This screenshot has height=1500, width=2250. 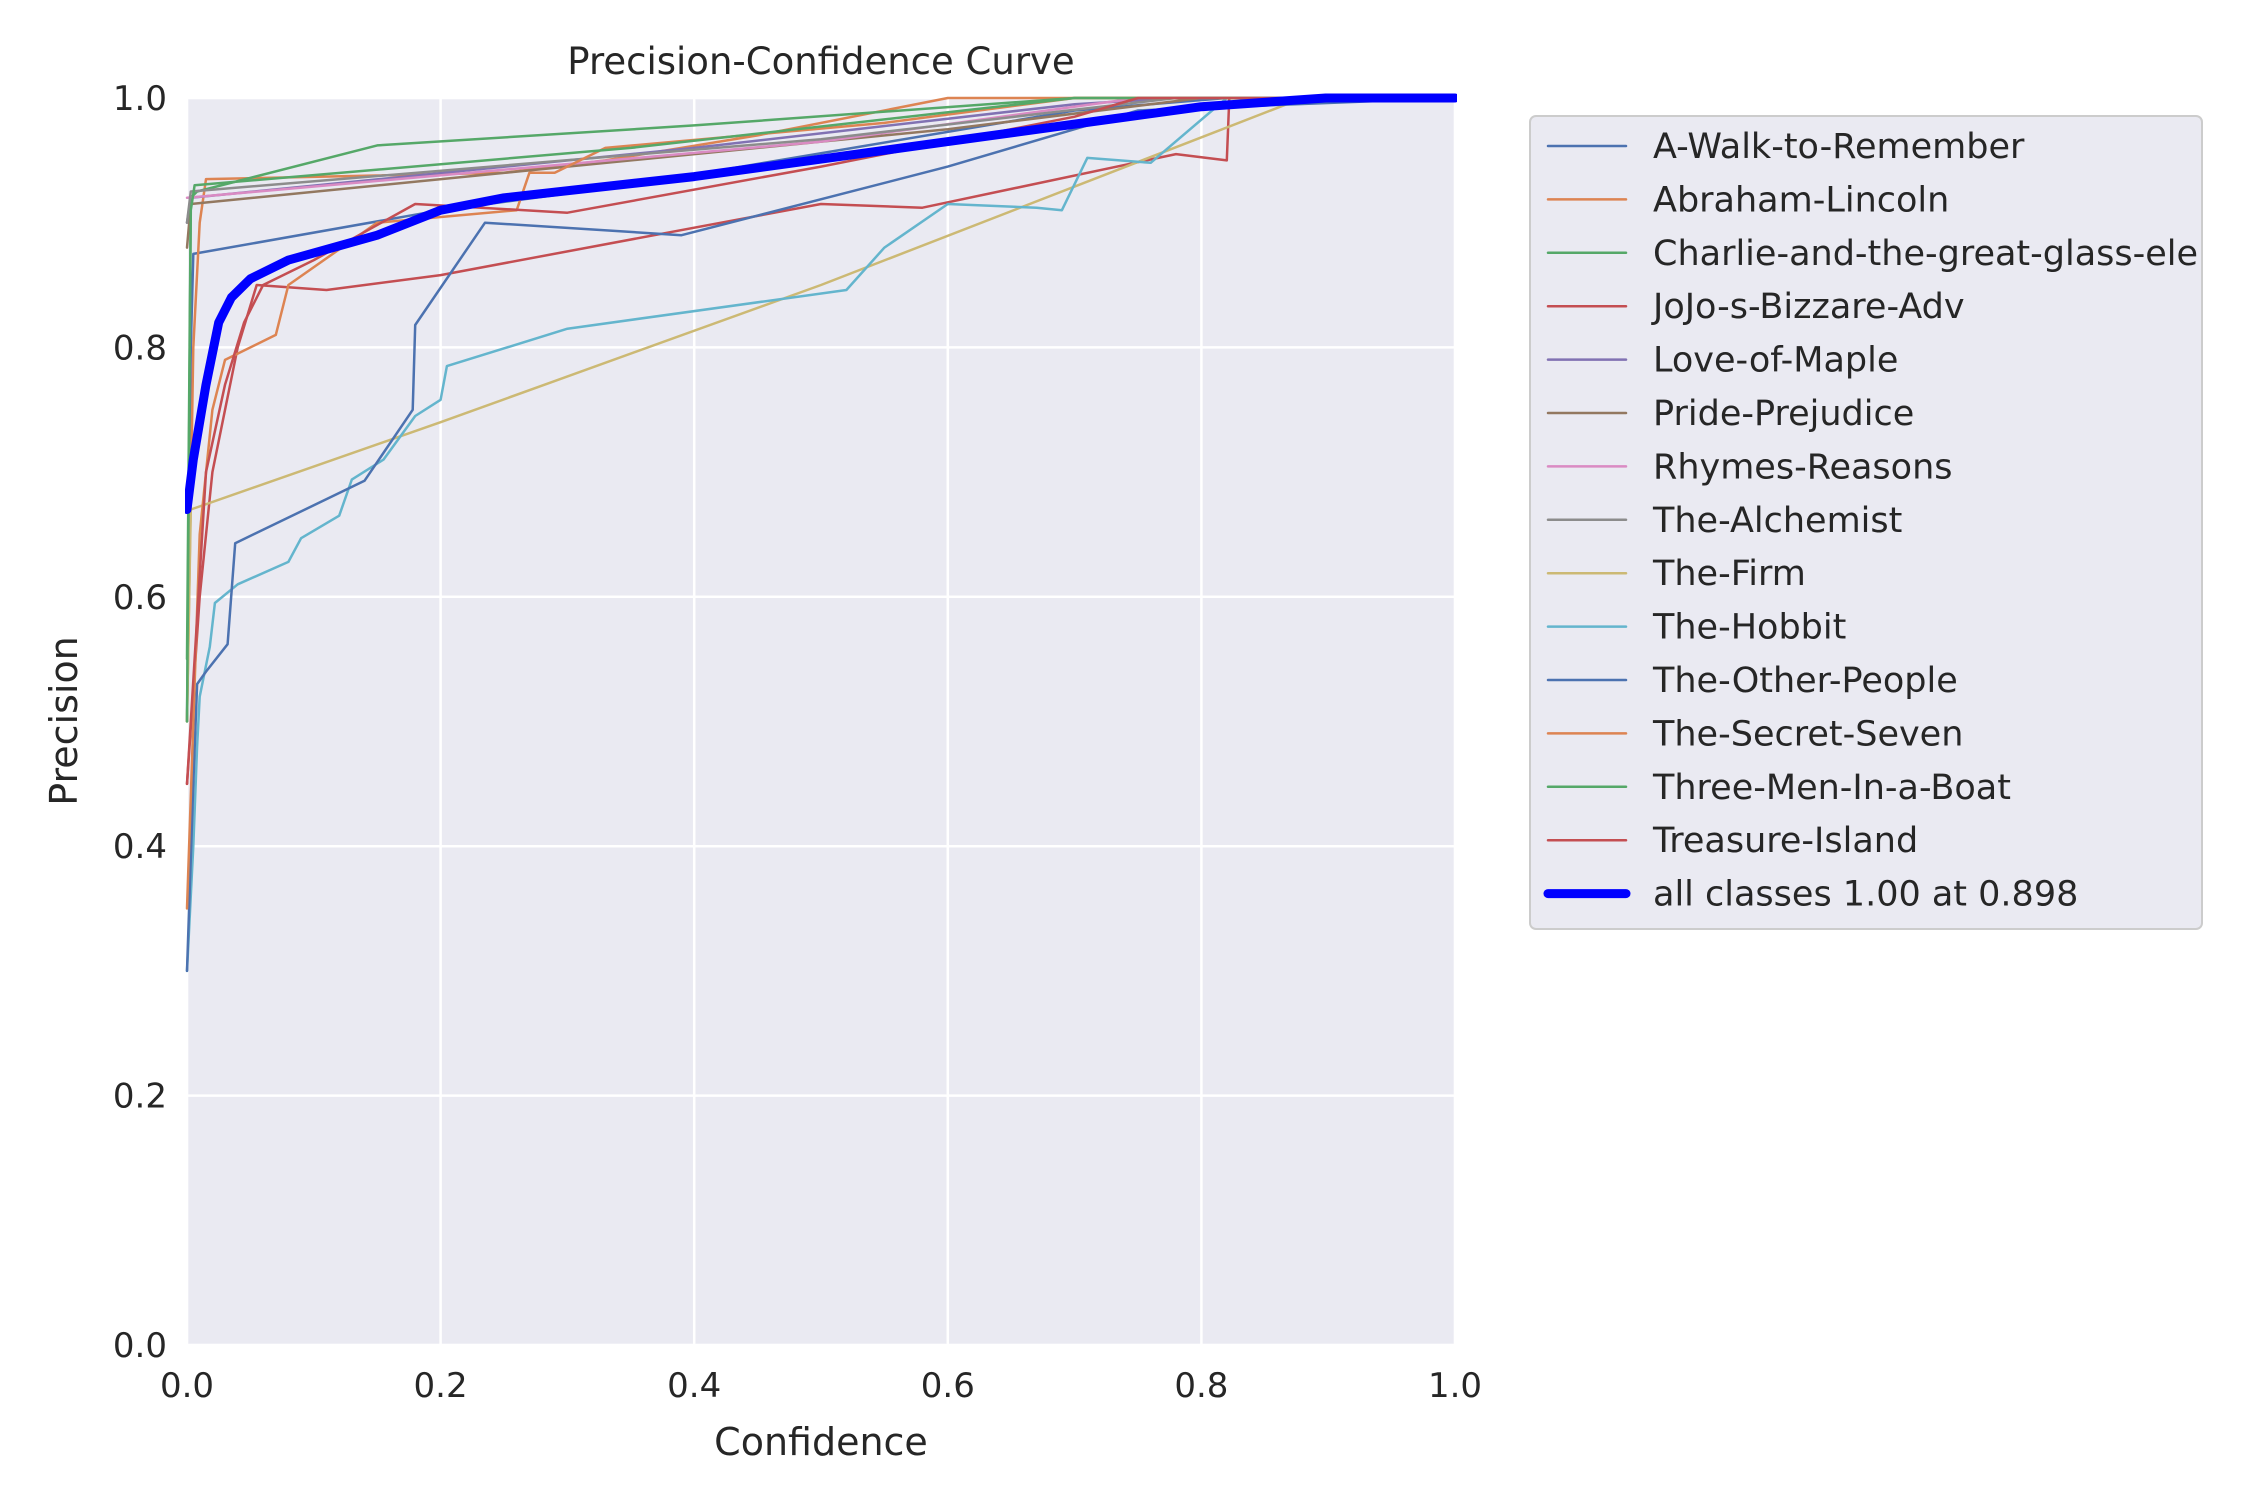 What do you see at coordinates (1925, 254) in the screenshot?
I see `legend-label: Charlie-and-the-great-glass-ele` at bounding box center [1925, 254].